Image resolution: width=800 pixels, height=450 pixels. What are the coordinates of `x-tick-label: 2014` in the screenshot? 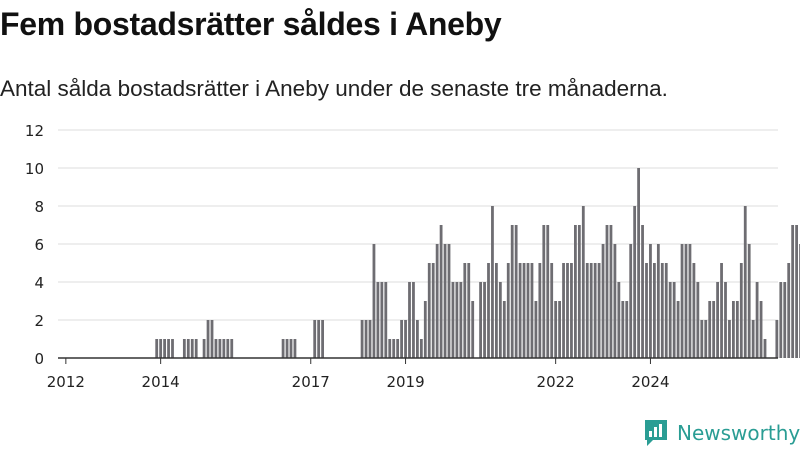 It's located at (161, 382).